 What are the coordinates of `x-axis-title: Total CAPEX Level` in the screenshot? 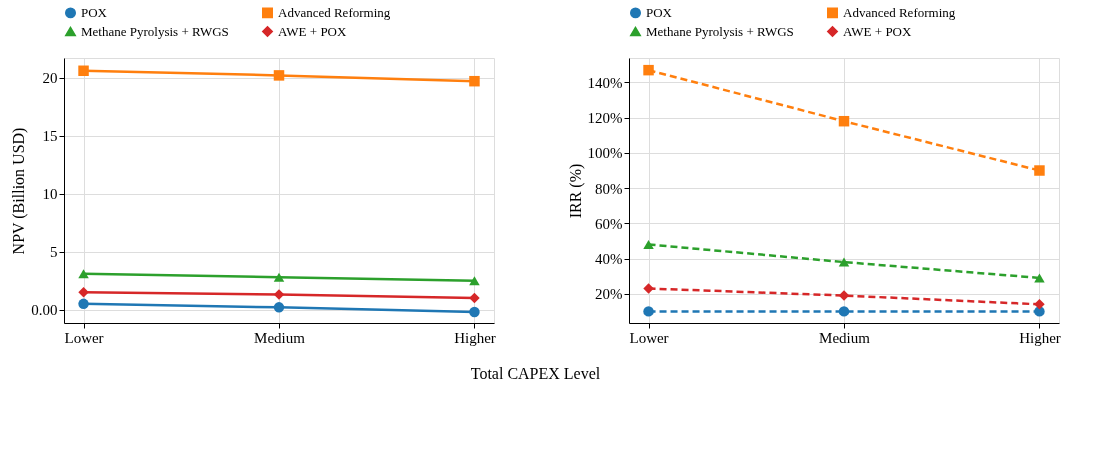 It's located at (535, 373).